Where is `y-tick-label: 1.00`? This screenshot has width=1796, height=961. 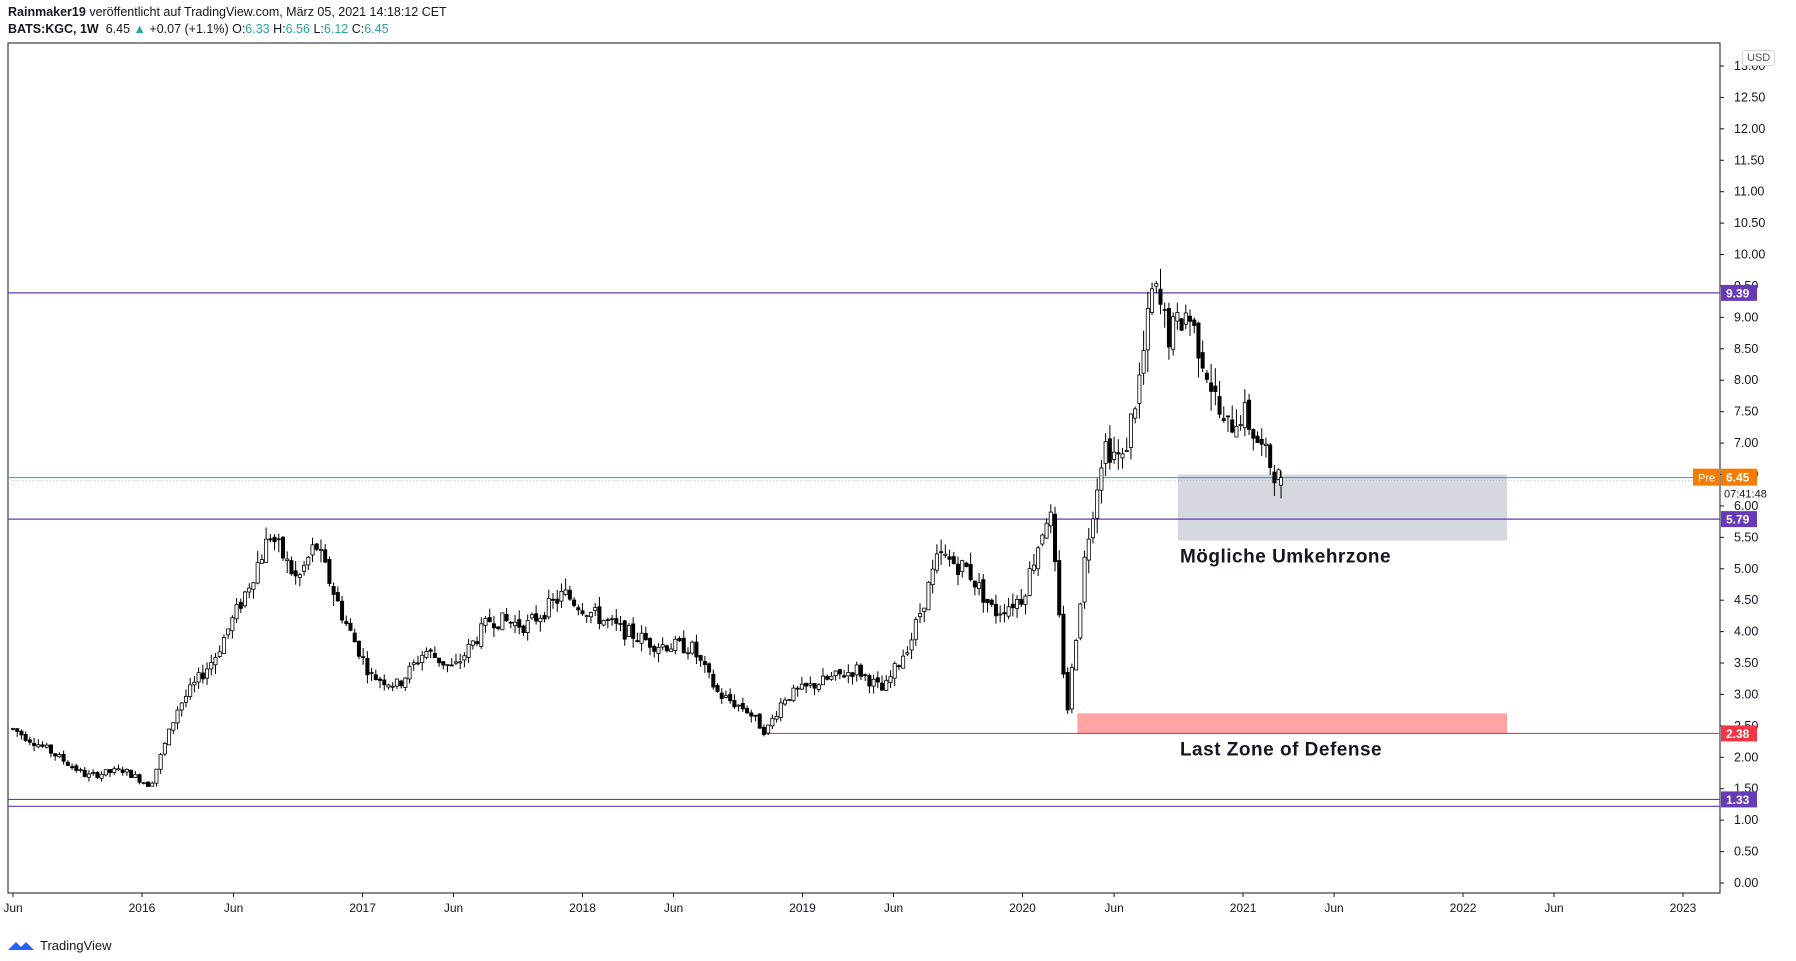 y-tick-label: 1.00 is located at coordinates (1746, 820).